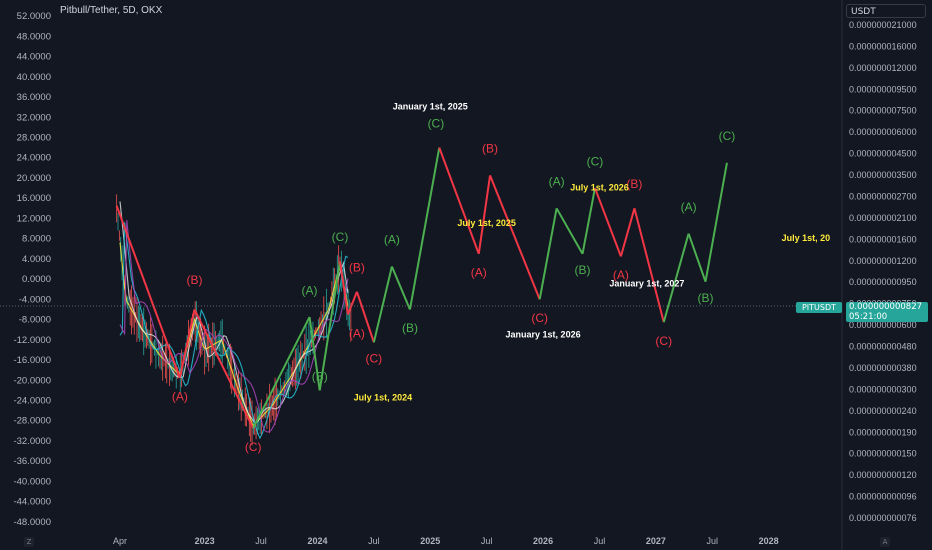  I want to click on y-tick-label: 40.0000, so click(34, 77).